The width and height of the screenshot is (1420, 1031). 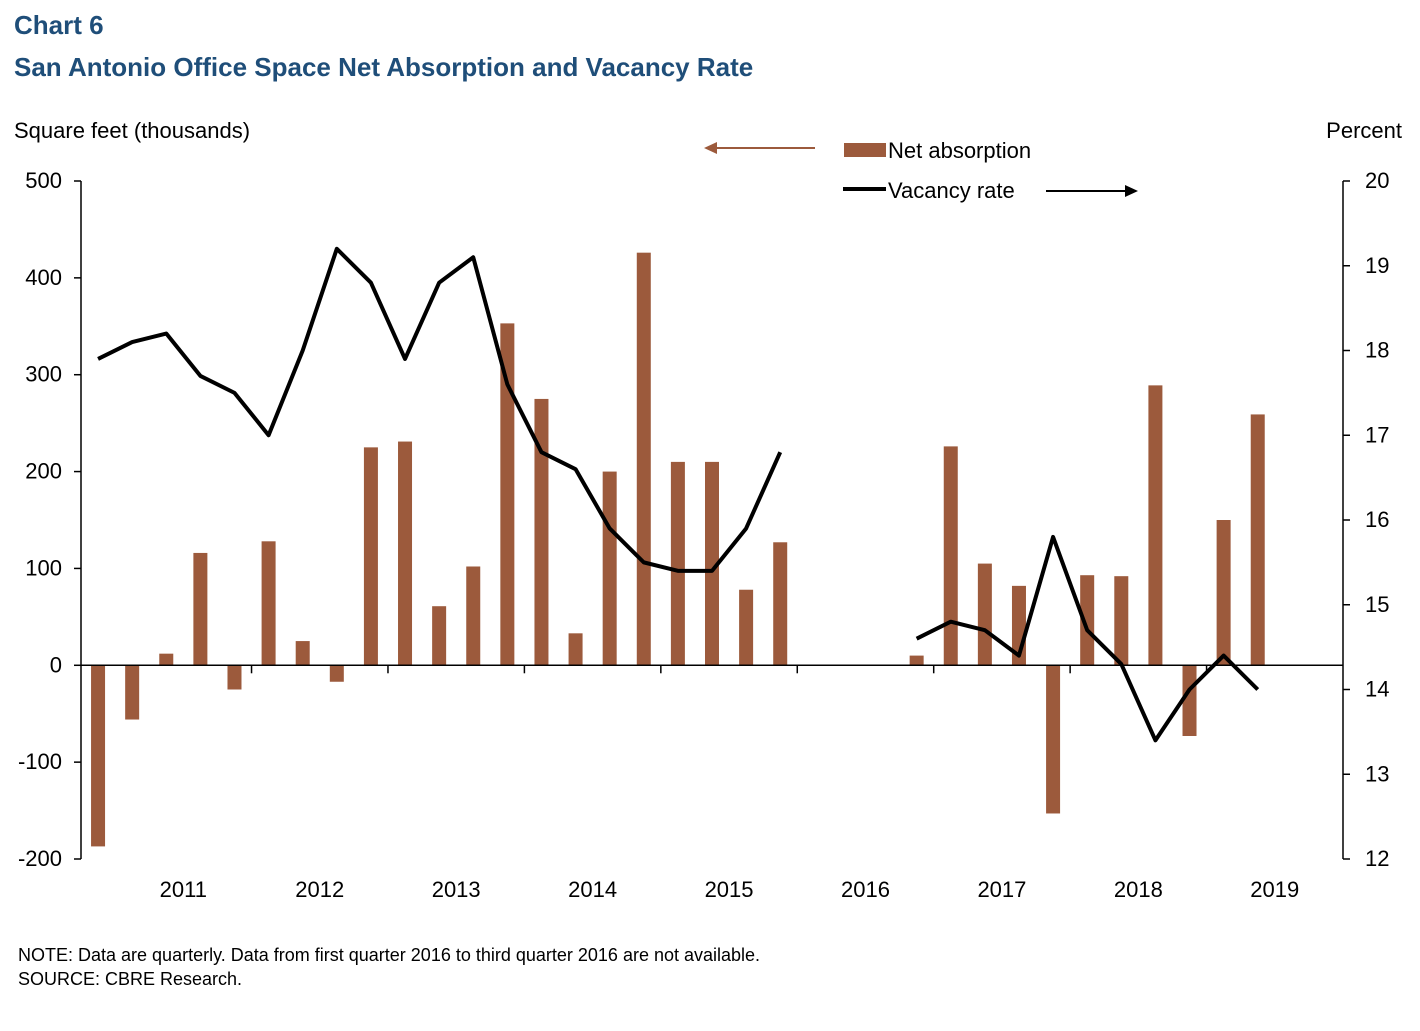 I want to click on left-tick-label: 300, so click(x=43, y=374).